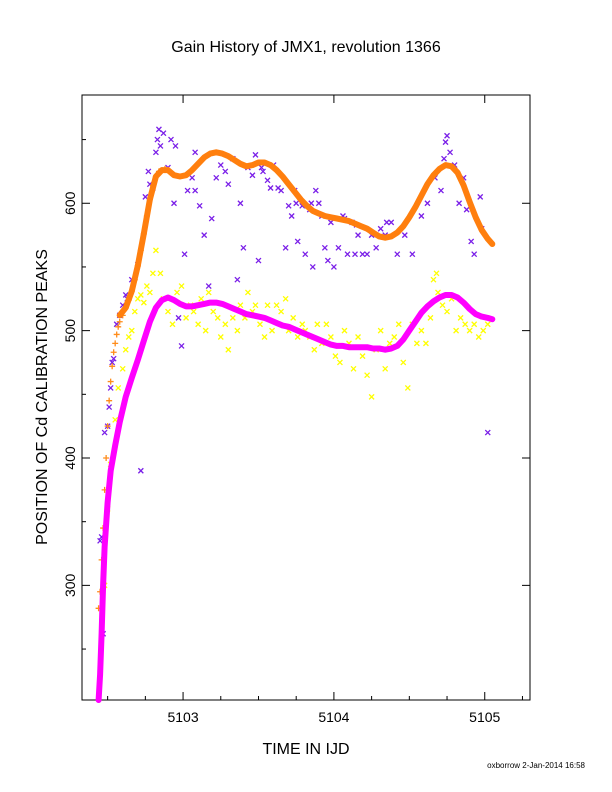 The width and height of the screenshot is (612, 792). What do you see at coordinates (305, 749) in the screenshot?
I see `x-axis-label: TIME IN IJD` at bounding box center [305, 749].